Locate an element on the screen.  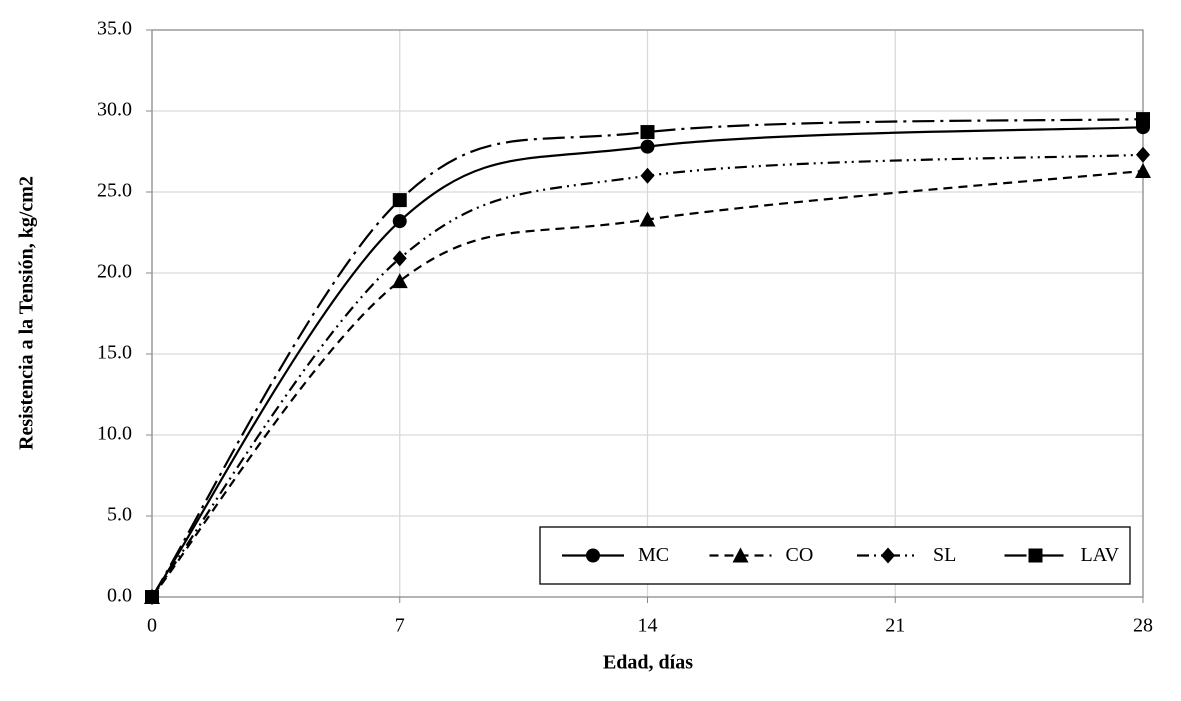
y-tick-label: 25.0 is located at coordinates (114, 191).